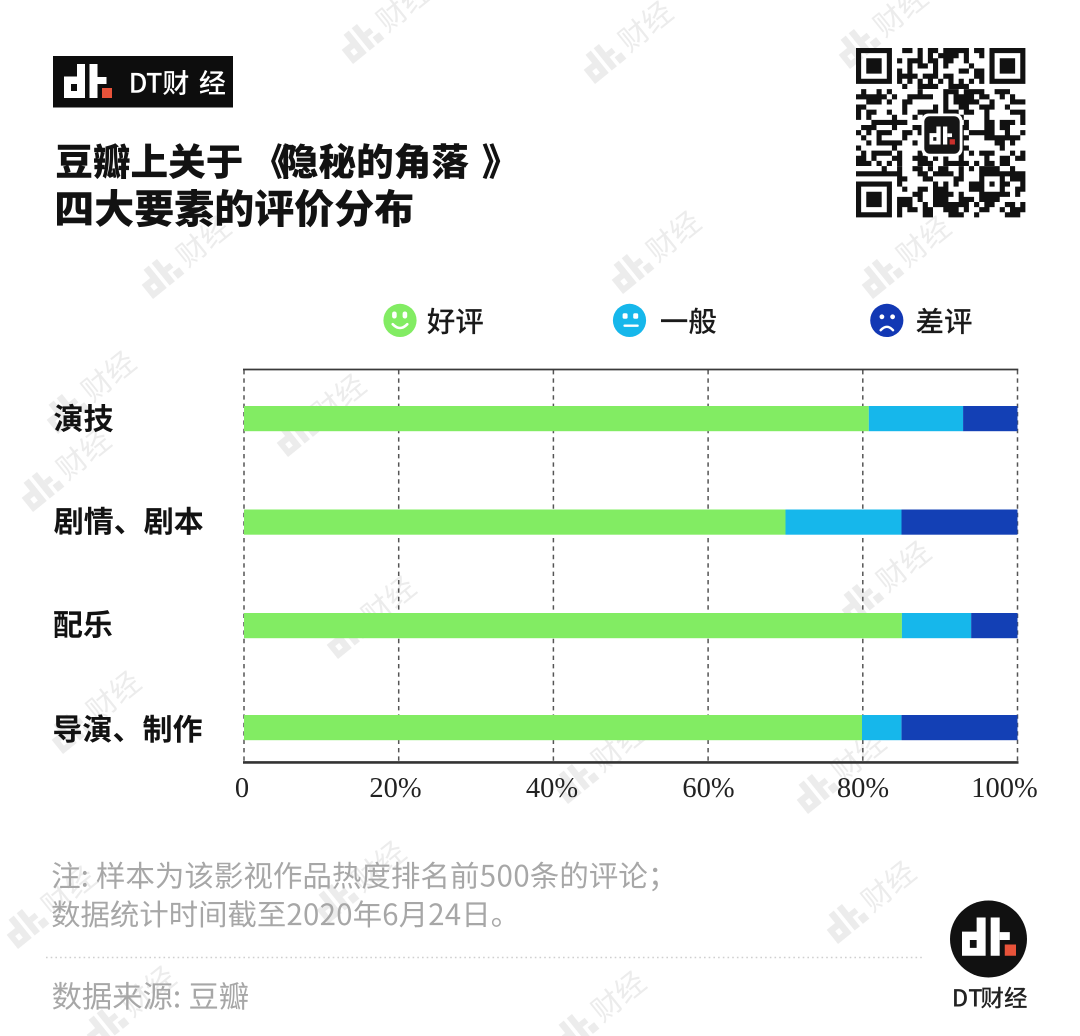  What do you see at coordinates (395, 788) in the screenshot?
I see `svg-text: 20%` at bounding box center [395, 788].